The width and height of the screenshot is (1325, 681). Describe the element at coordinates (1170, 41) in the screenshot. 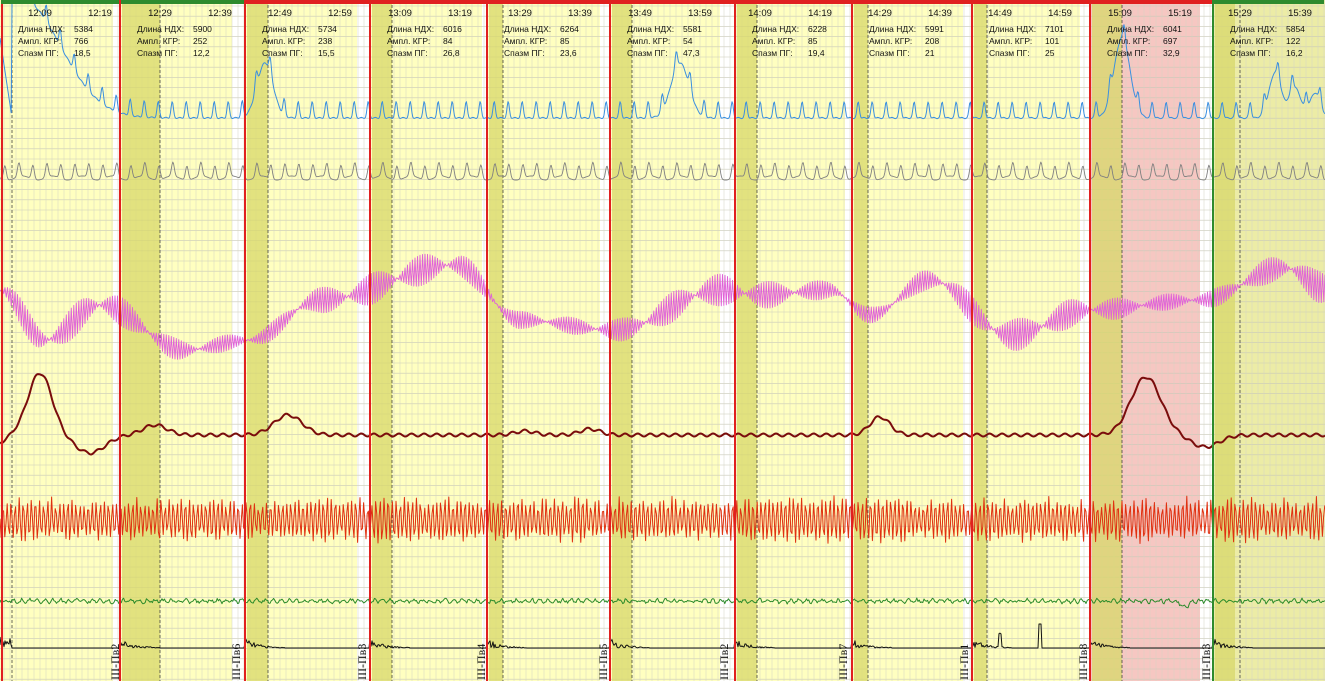

I see `stat-value: 697` at that location.